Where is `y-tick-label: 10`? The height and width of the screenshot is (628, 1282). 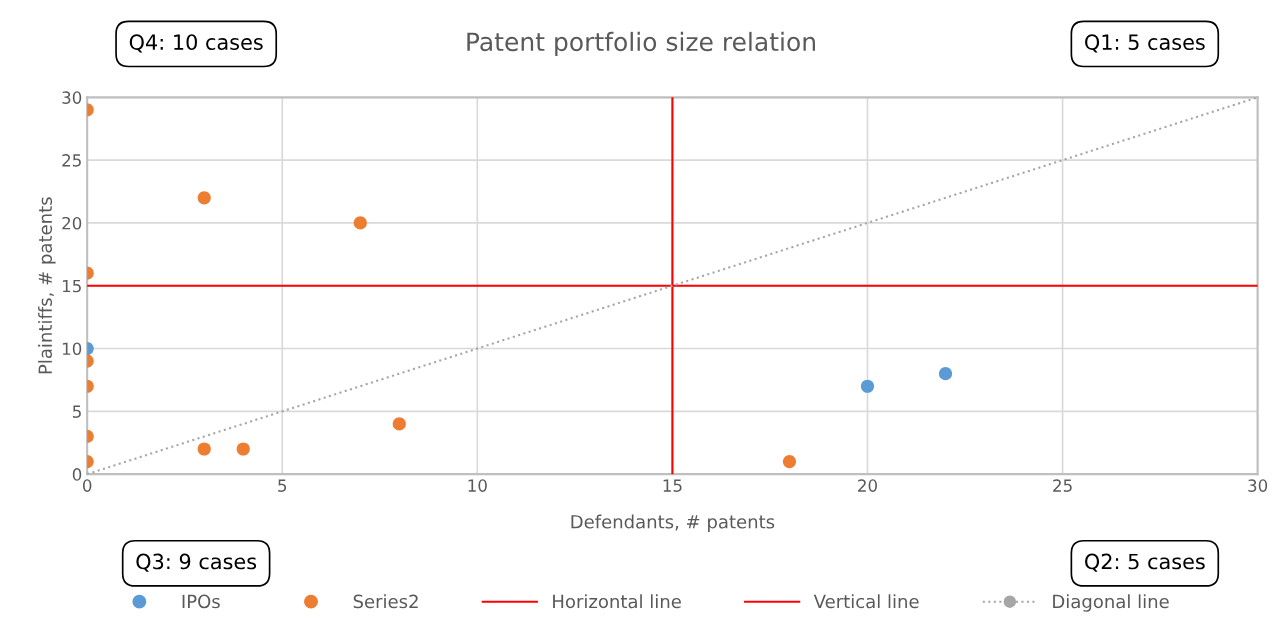 y-tick-label: 10 is located at coordinates (72, 349).